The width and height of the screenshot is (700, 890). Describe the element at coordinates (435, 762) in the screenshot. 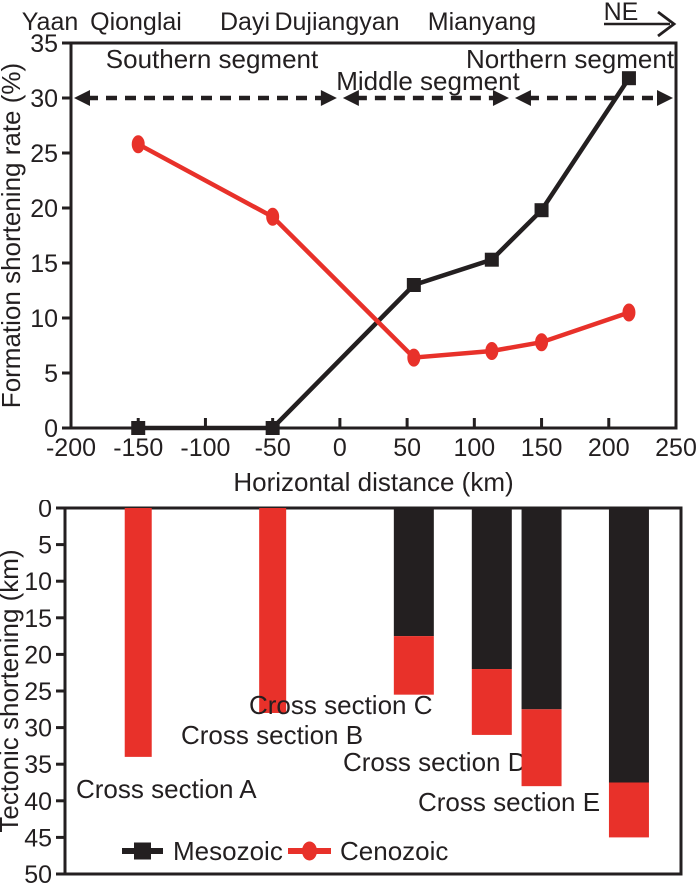

I see `bar-label: Cross section D` at that location.